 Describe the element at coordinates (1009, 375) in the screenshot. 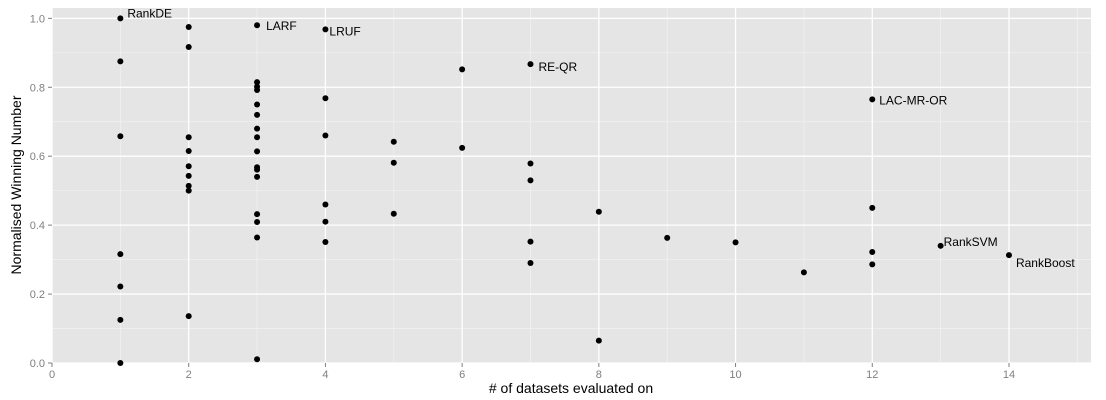

I see `x-tick-label: 14` at that location.